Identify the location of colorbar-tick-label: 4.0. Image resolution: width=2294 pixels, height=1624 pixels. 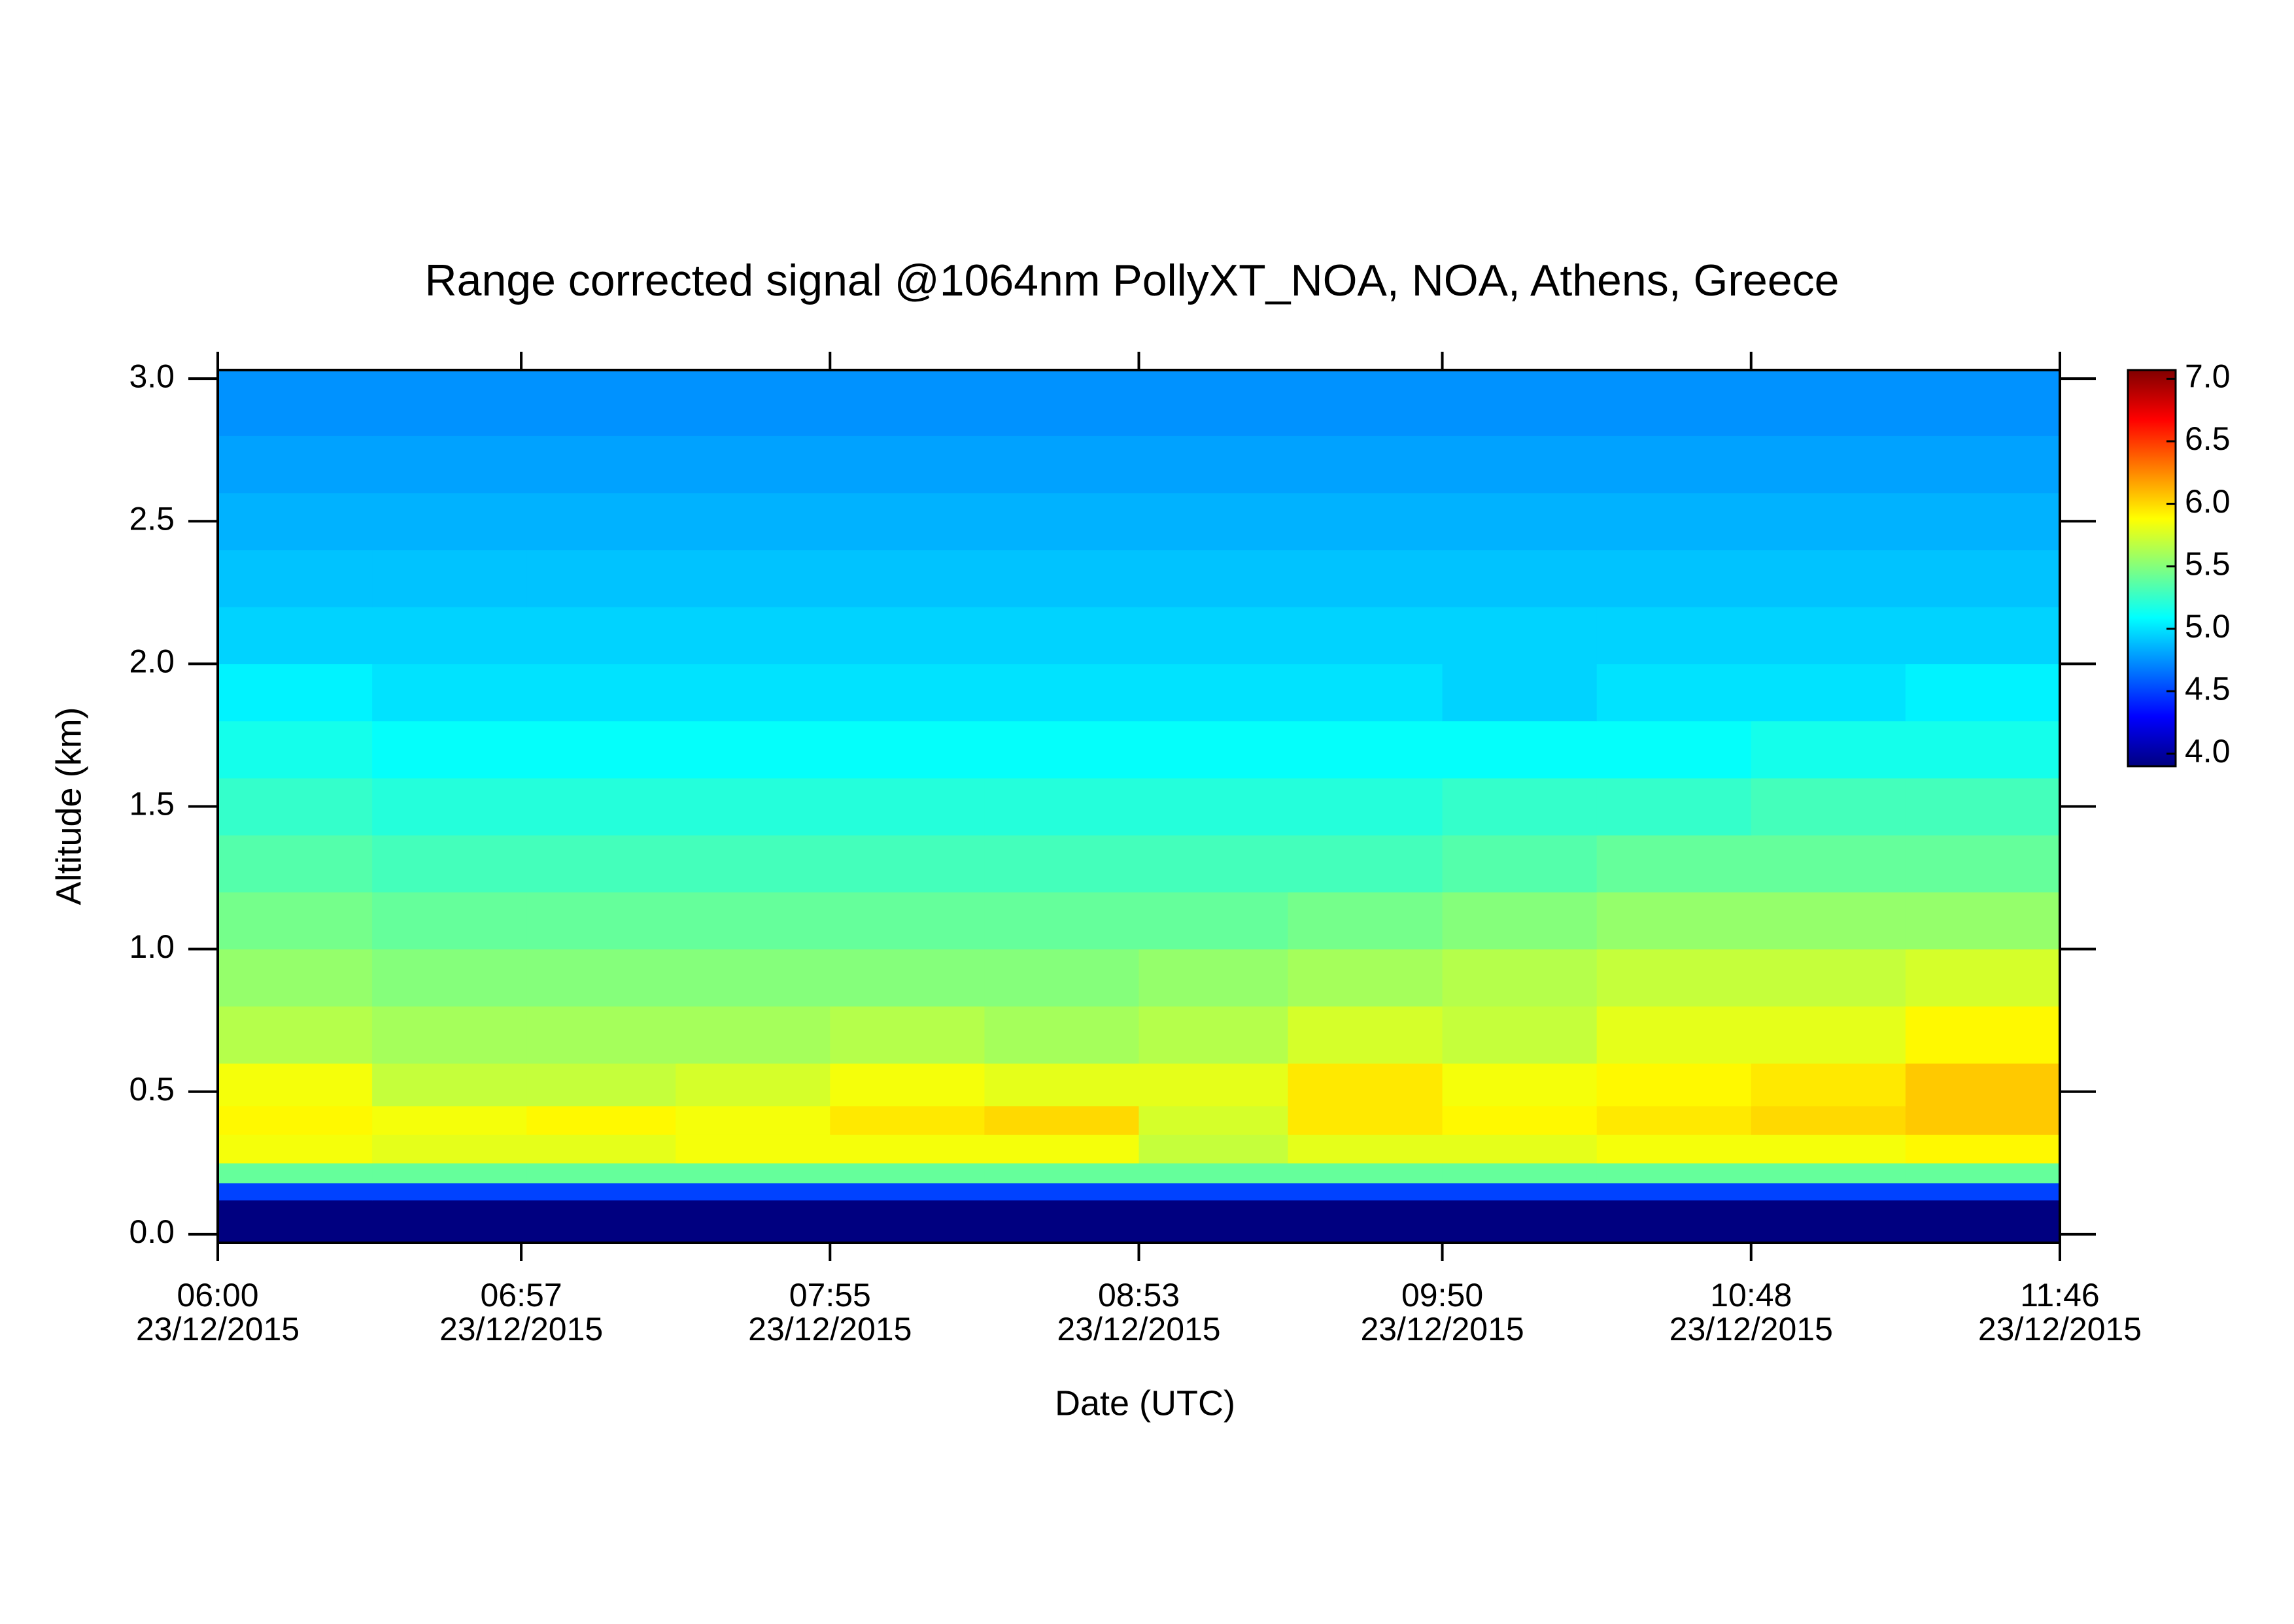
(2208, 751).